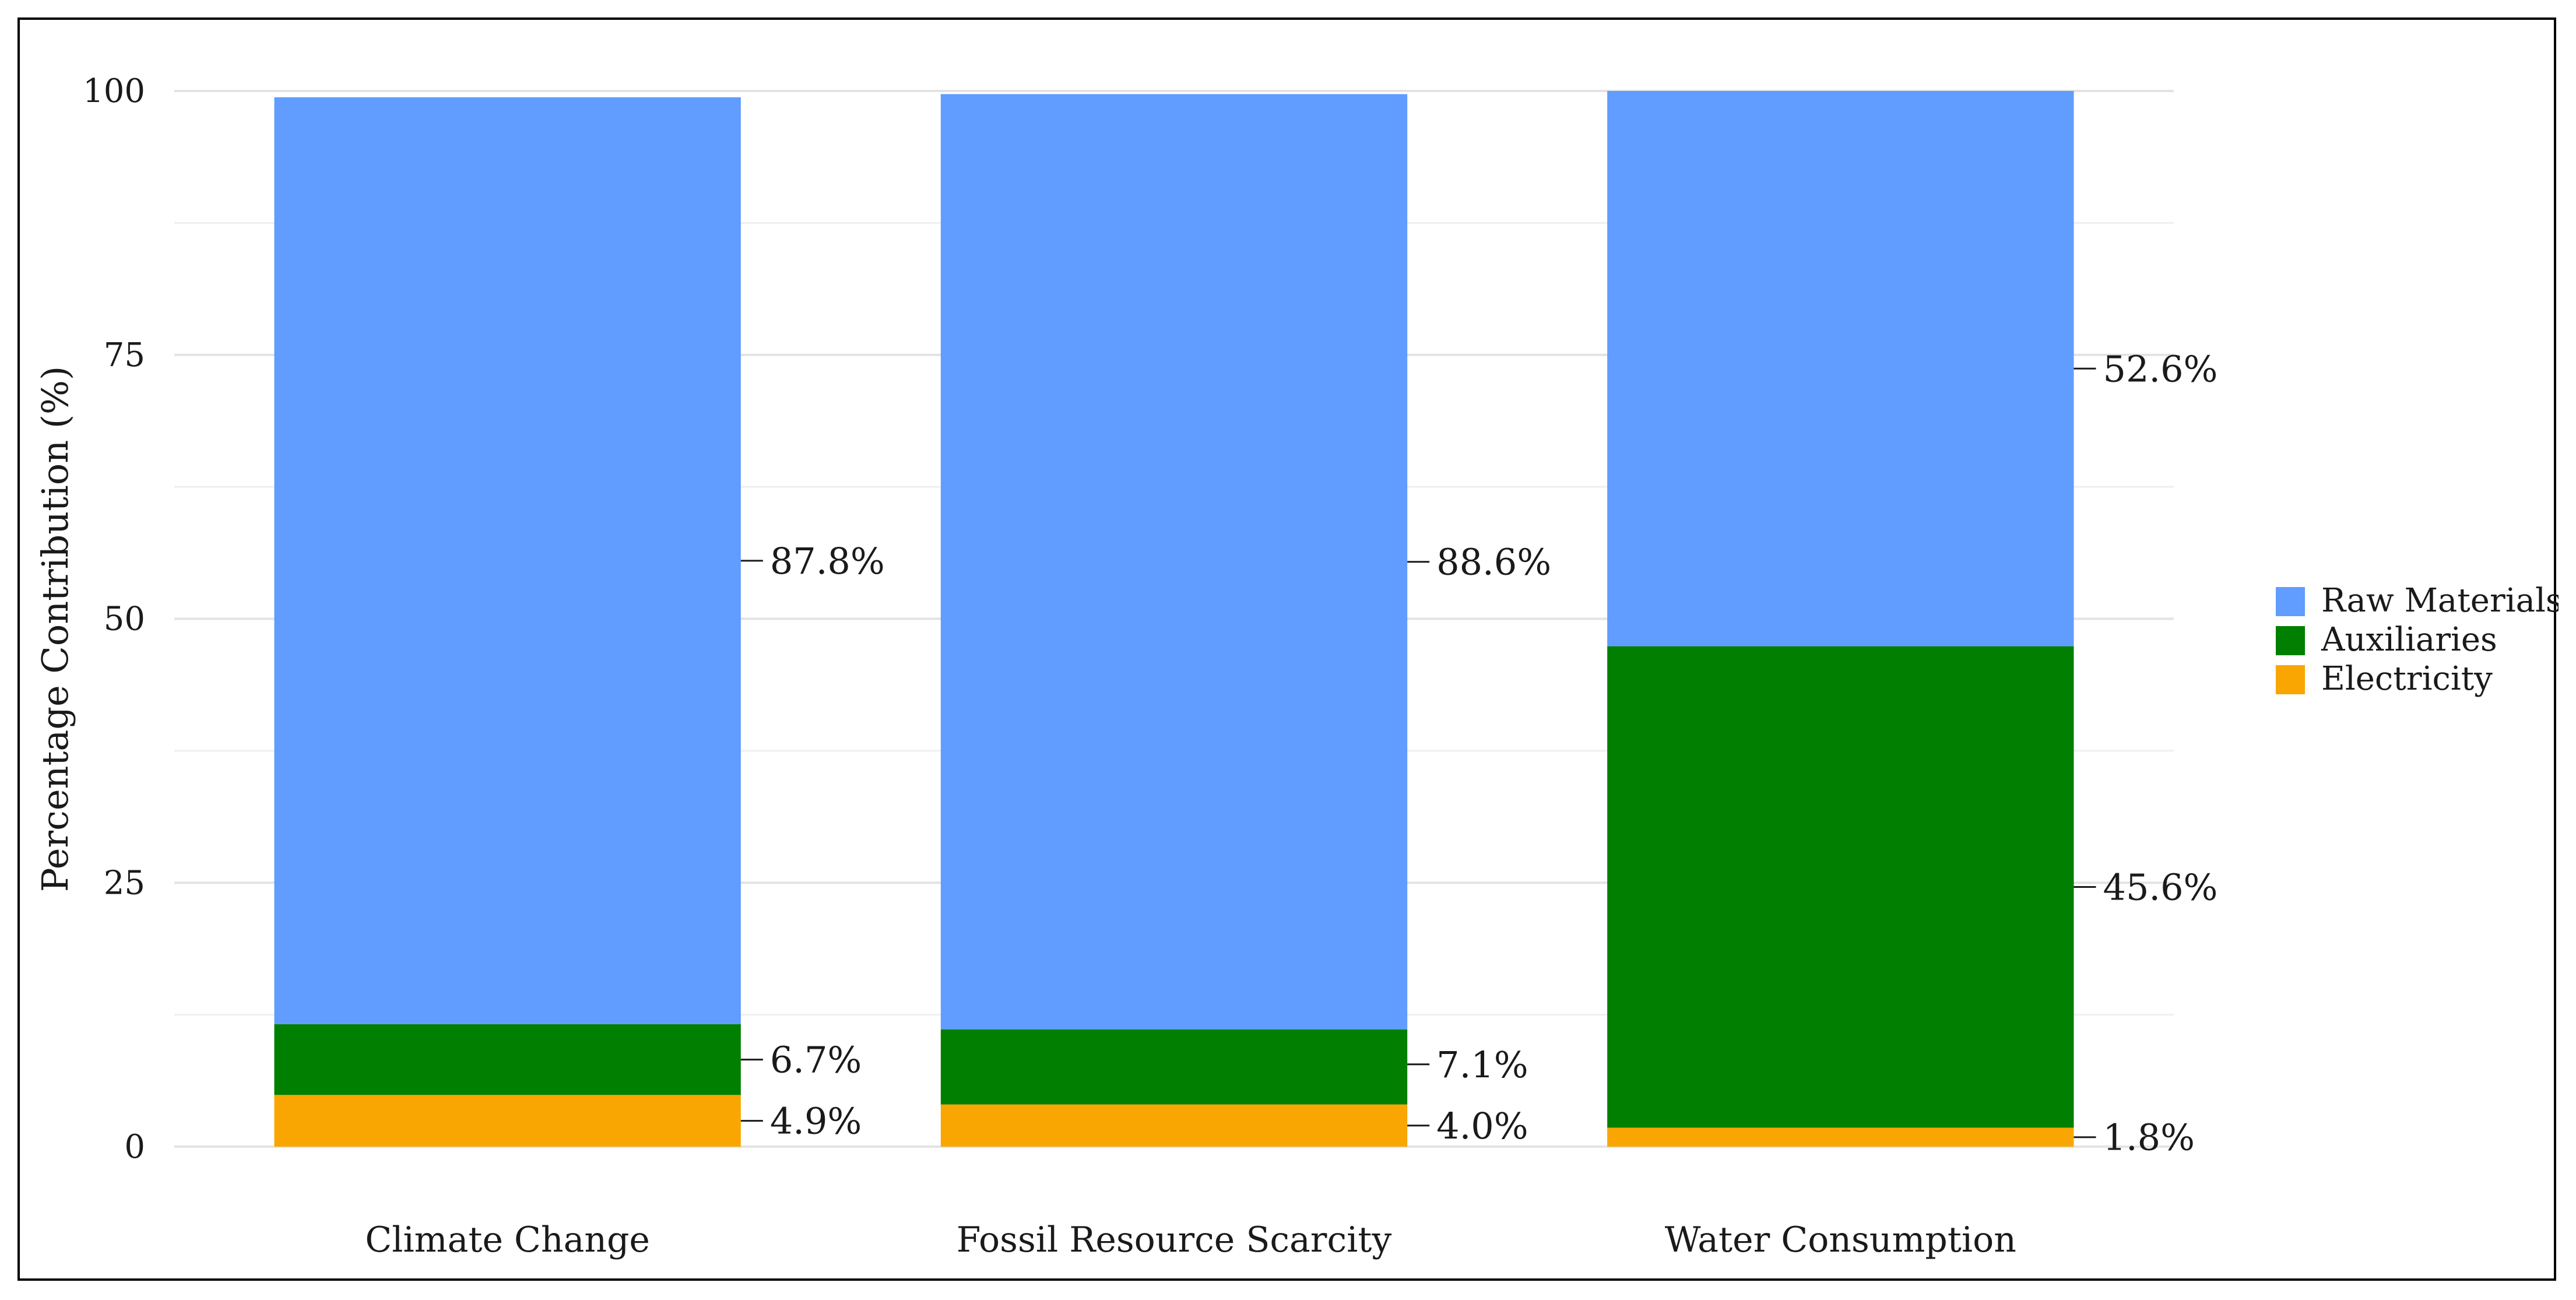 The height and width of the screenshot is (1300, 2576). What do you see at coordinates (2149, 1137) in the screenshot?
I see `data-label-electricity: 1.8%` at bounding box center [2149, 1137].